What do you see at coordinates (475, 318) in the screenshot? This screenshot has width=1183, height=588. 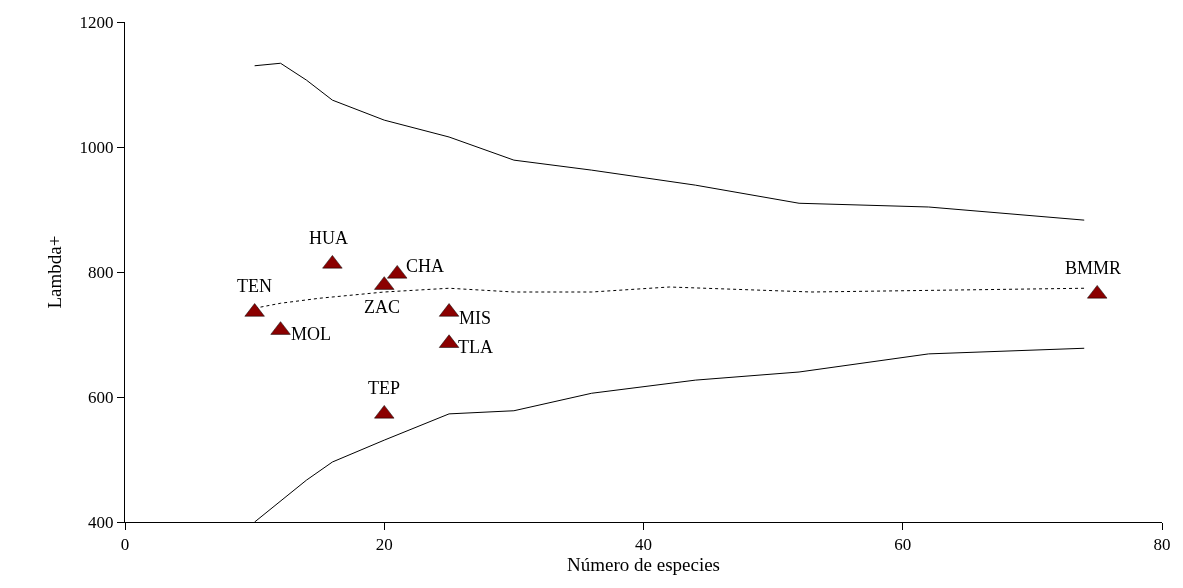 I see `annotation: MIS` at bounding box center [475, 318].